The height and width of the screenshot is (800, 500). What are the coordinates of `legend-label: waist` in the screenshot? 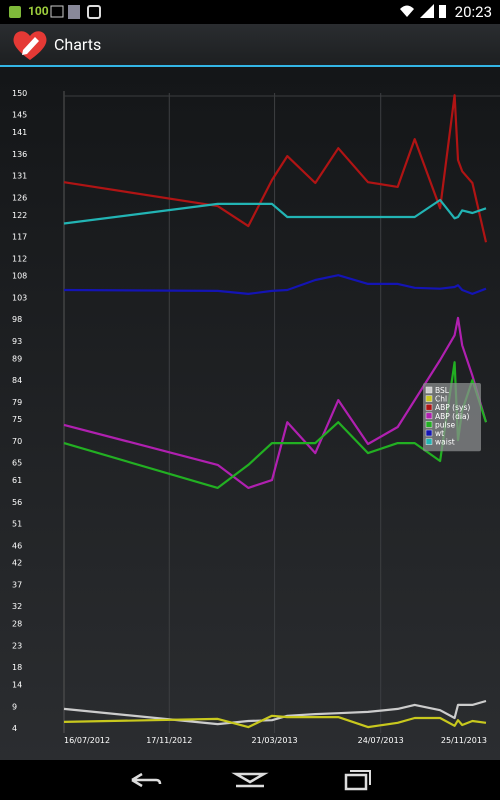 It's located at (445, 442).